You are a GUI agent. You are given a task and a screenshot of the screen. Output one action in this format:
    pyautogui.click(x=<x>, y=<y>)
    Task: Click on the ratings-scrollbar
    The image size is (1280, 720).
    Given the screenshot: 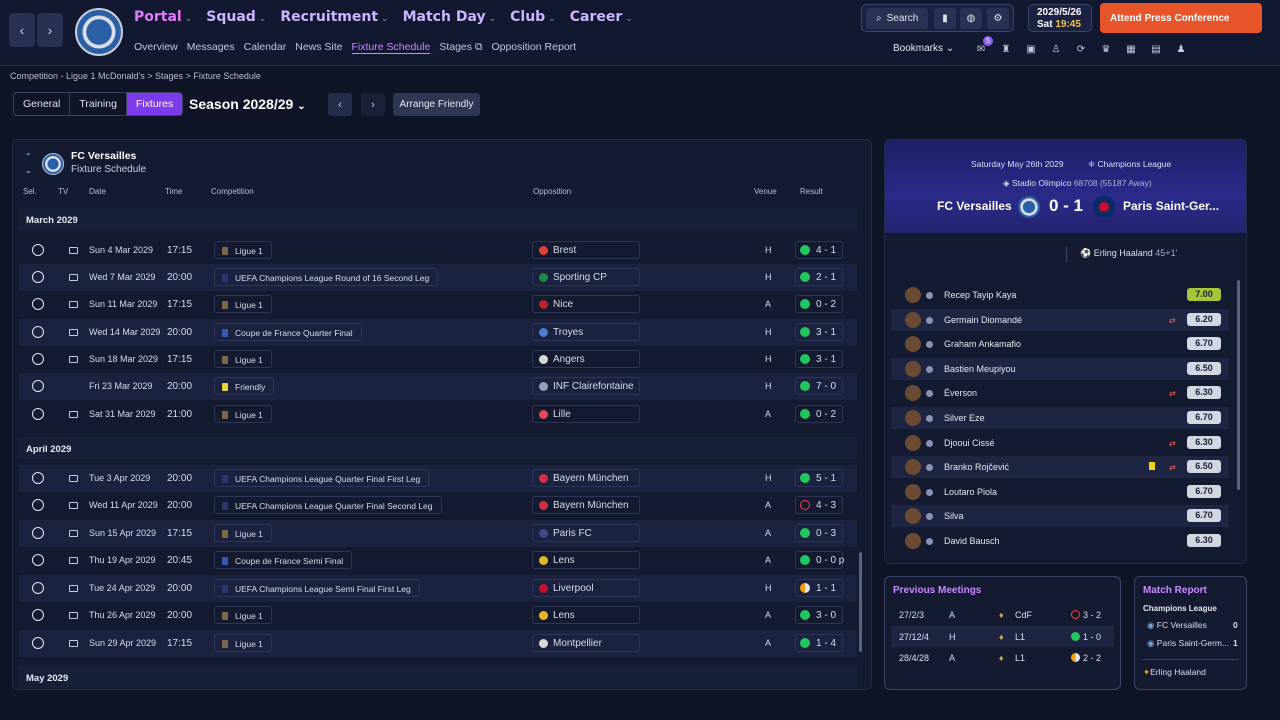 What is the action you would take?
    pyautogui.click(x=1238, y=385)
    